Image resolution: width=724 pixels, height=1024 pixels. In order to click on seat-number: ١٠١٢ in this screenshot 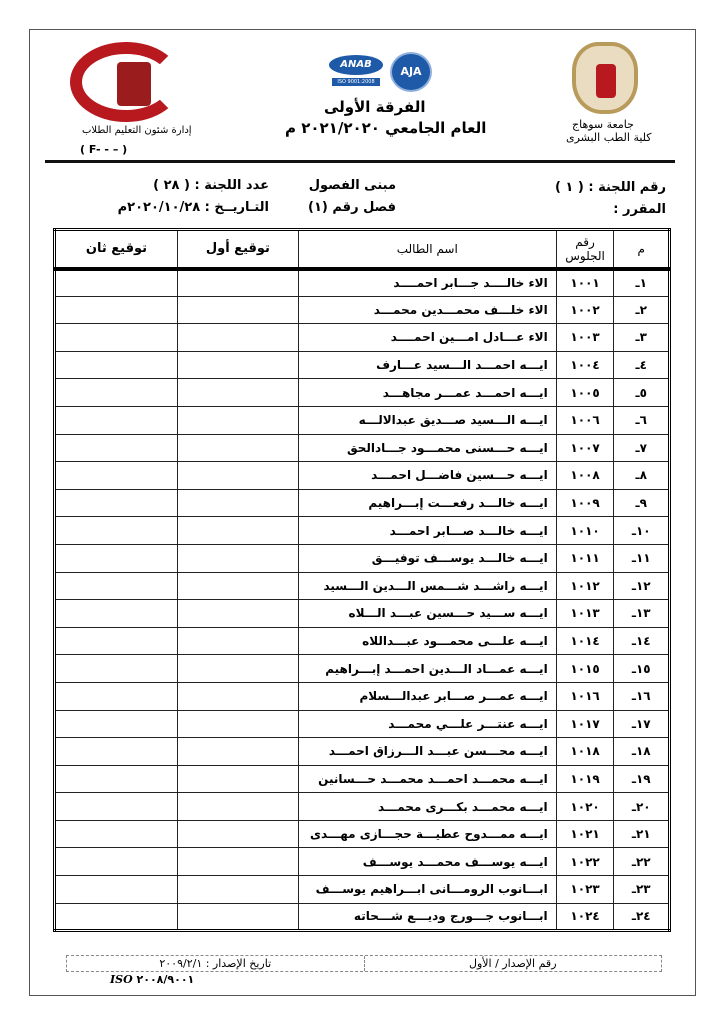, I will do `click(585, 586)`.